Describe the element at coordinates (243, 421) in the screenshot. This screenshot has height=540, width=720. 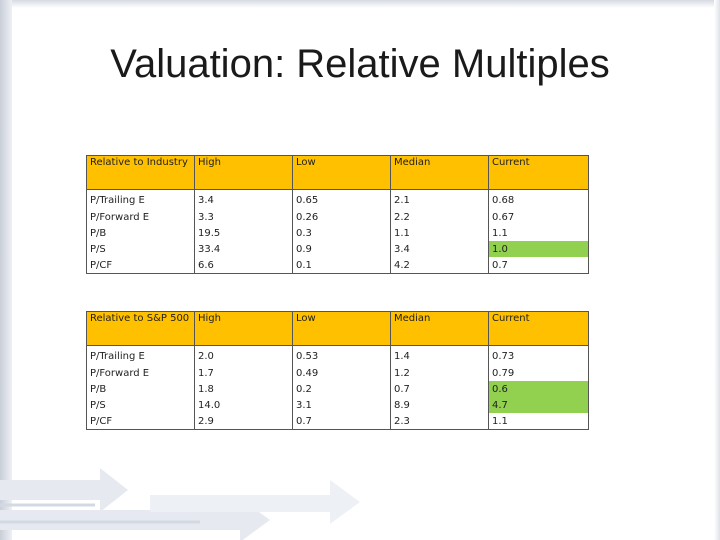
I see `table-cell: 2.9` at that location.